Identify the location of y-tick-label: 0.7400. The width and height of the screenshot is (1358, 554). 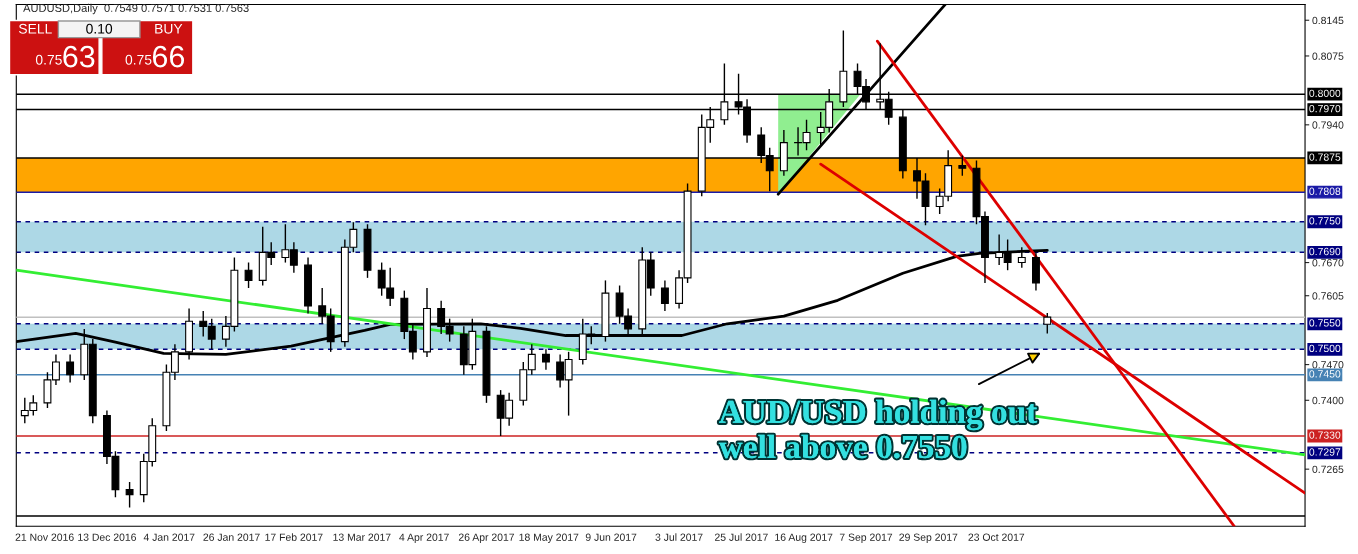
(1328, 400).